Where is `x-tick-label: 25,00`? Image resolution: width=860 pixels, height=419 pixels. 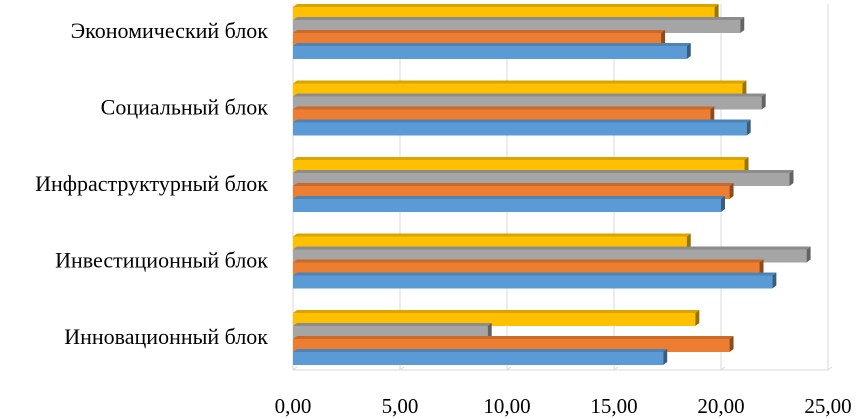 x-tick-label: 25,00 is located at coordinates (827, 406).